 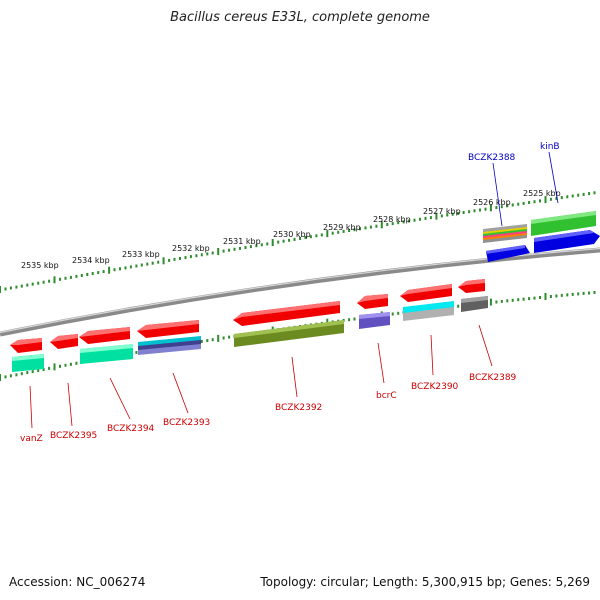 What do you see at coordinates (40, 265) in the screenshot?
I see `kbp-label: 2535 kbp` at bounding box center [40, 265].